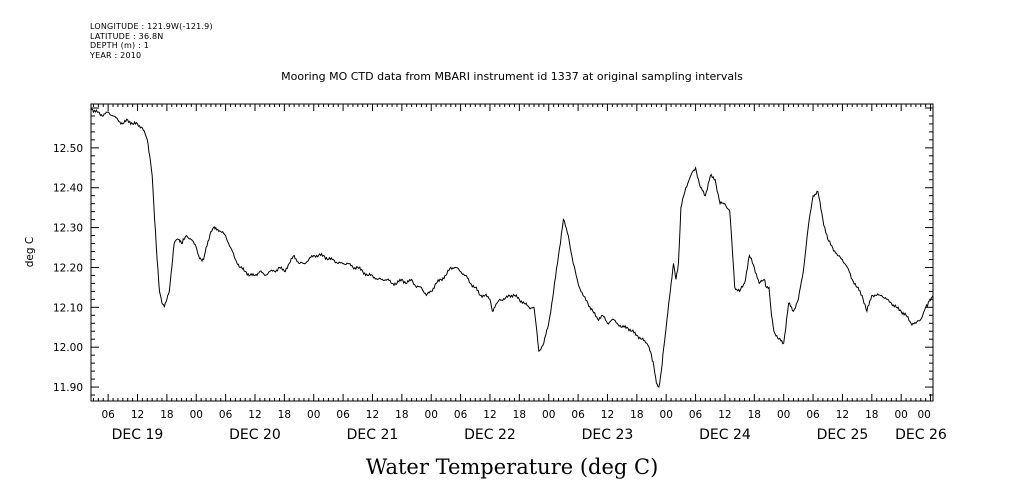 Image resolution: width=1009 pixels, height=504 pixels. I want to click on y-tick-label: 12.20, so click(68, 268).